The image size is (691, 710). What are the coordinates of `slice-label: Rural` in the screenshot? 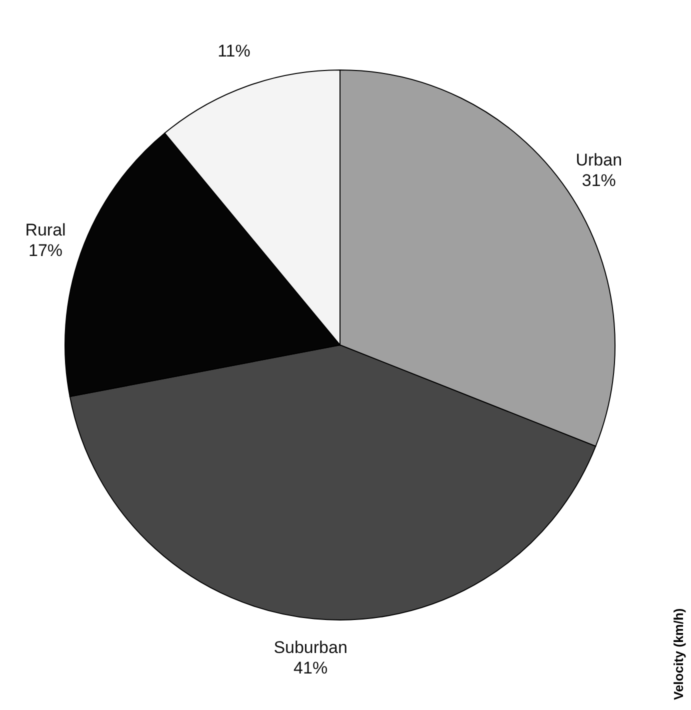 It's located at (45, 230).